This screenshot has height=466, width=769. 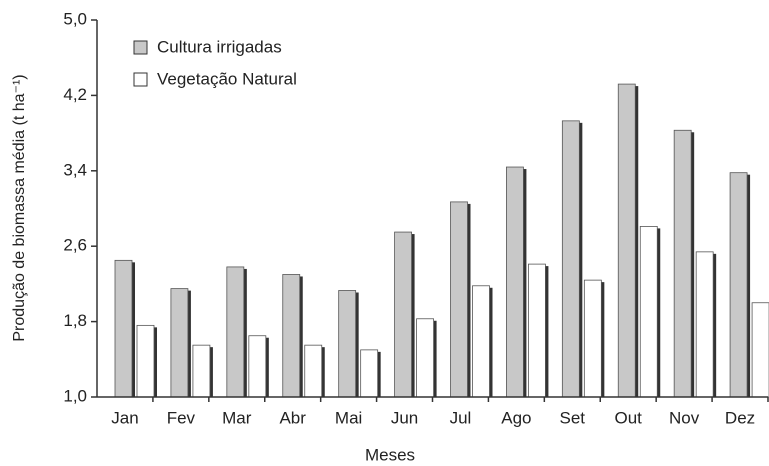 What do you see at coordinates (292, 417) in the screenshot?
I see `x-tick-label: Abr` at bounding box center [292, 417].